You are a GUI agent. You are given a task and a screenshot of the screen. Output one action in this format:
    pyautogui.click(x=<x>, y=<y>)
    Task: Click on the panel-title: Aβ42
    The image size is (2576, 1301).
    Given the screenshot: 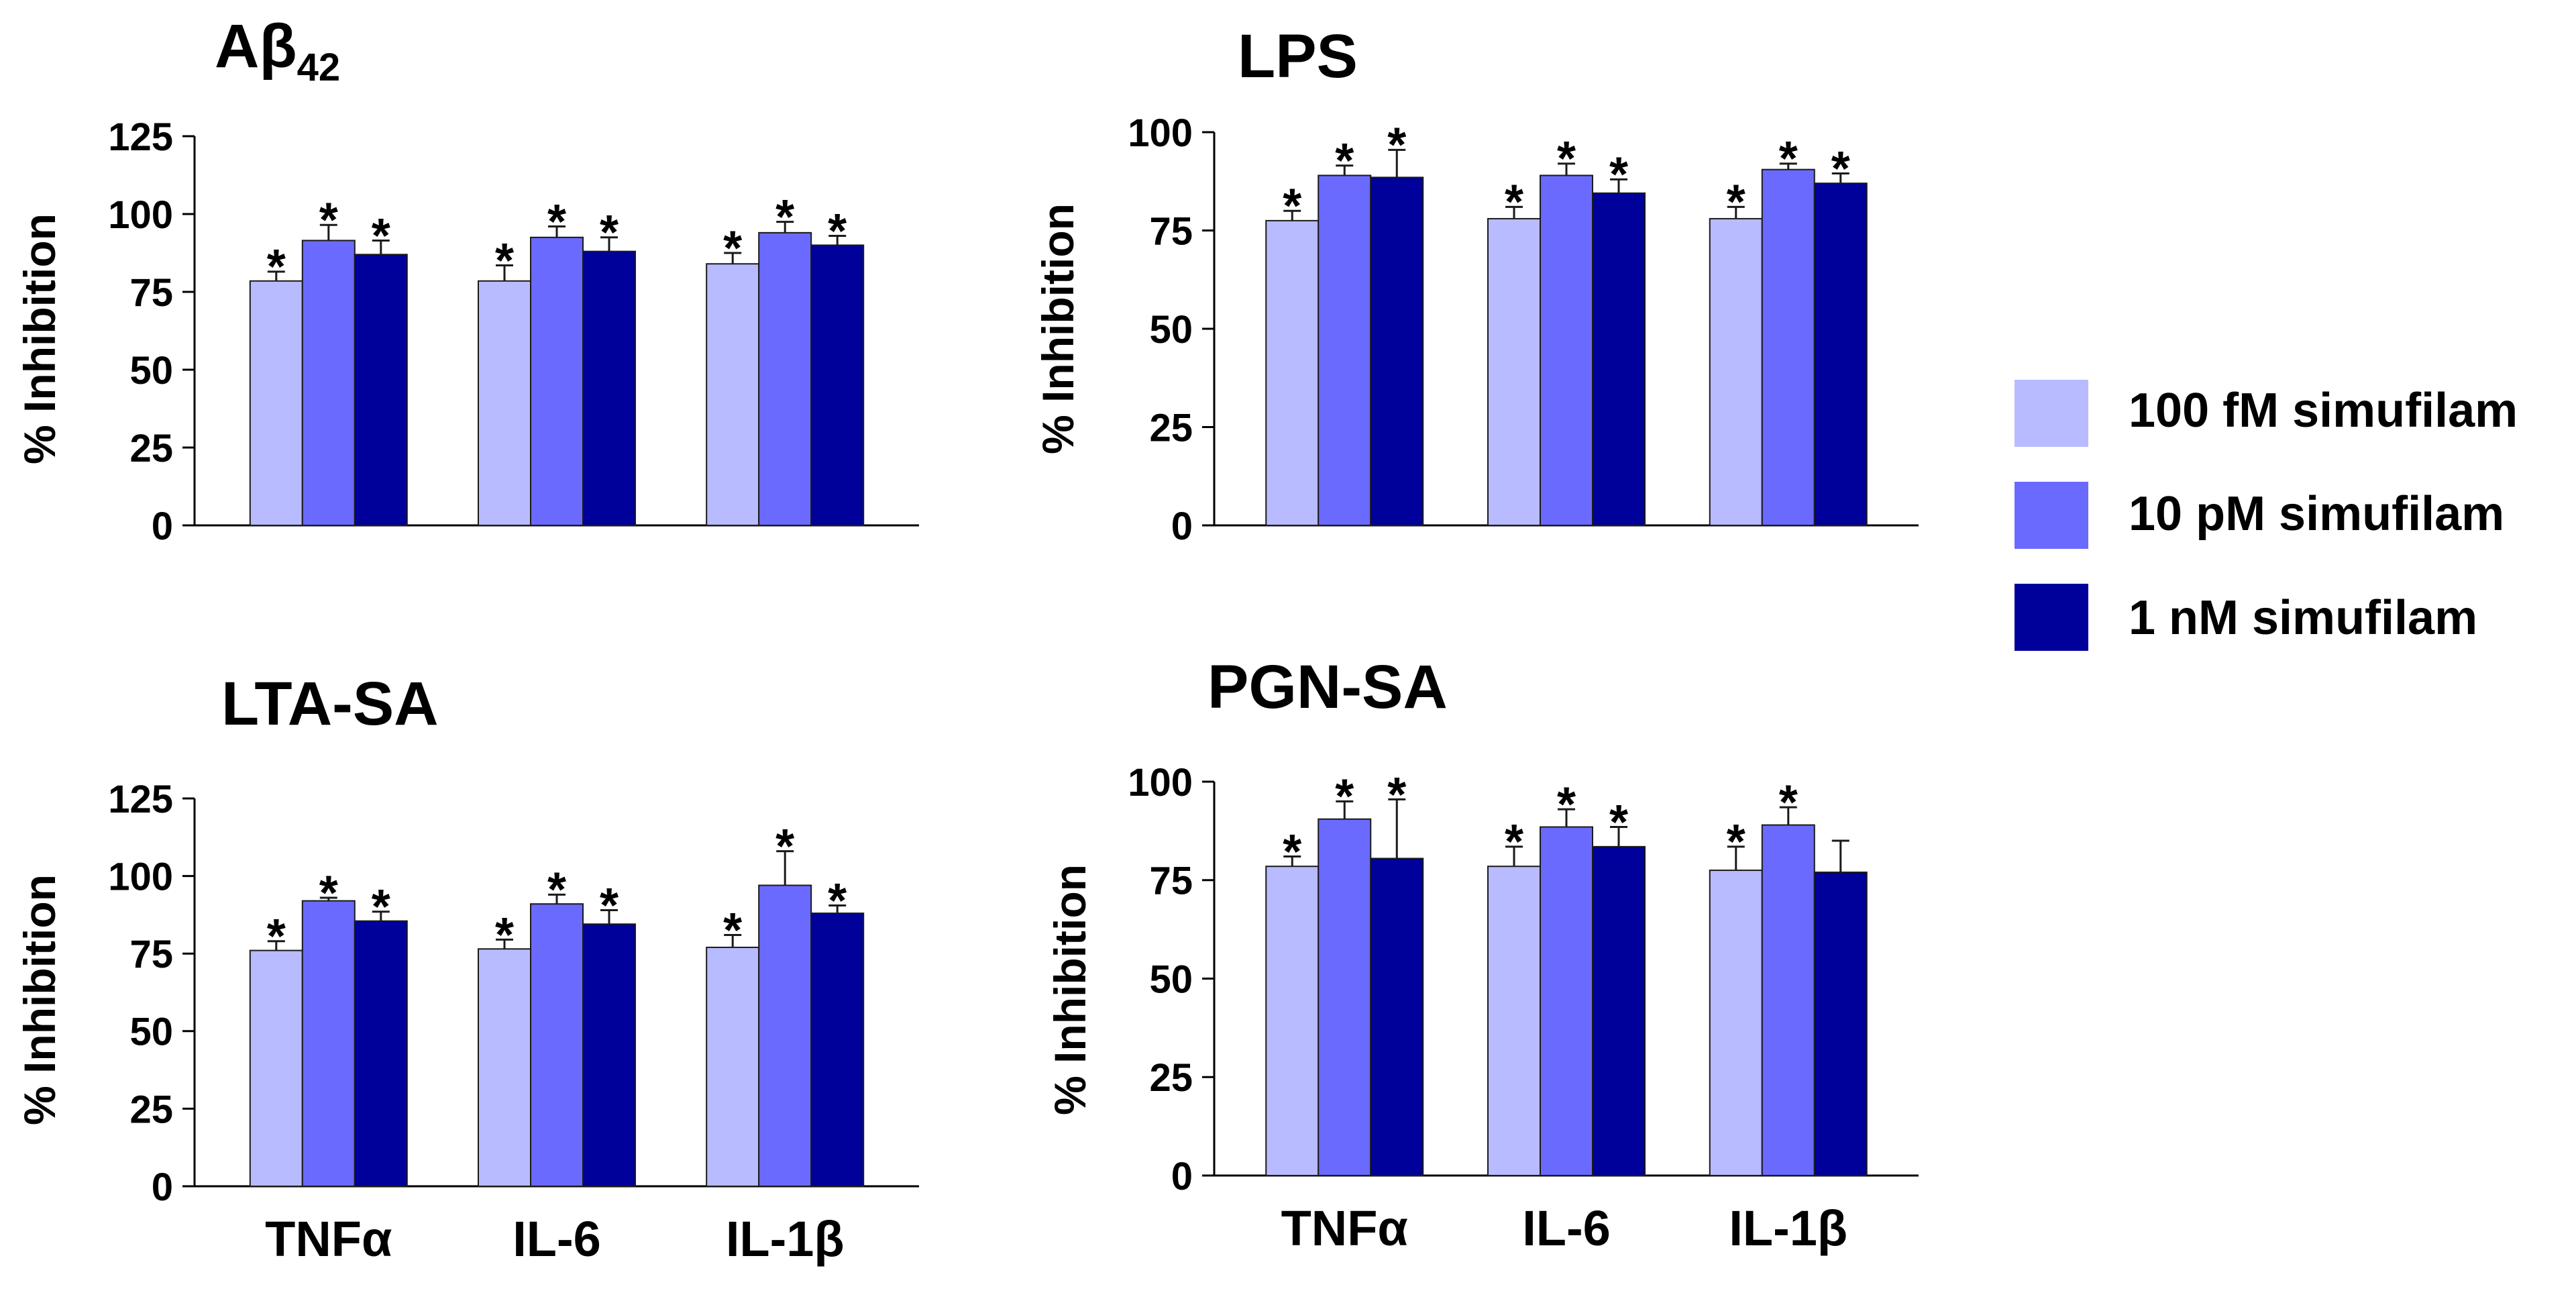 What is the action you would take?
    pyautogui.click(x=277, y=50)
    